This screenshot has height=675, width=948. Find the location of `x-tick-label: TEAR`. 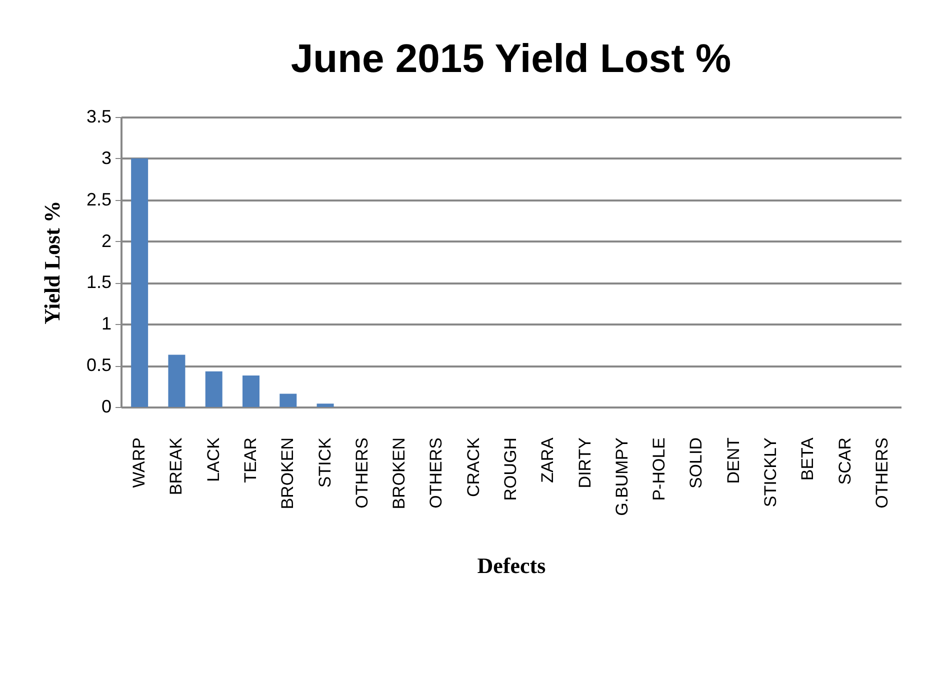

x-tick-label: TEAR is located at coordinates (250, 460).